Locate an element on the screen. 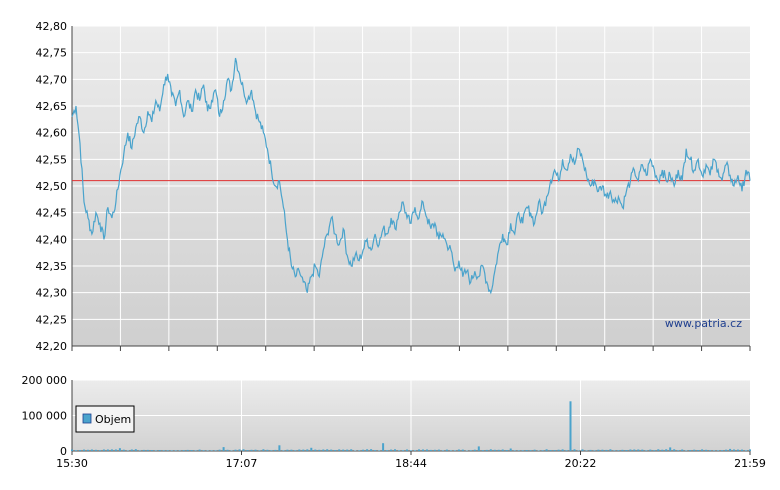 The image size is (780, 490). watermark: www.patria.cz is located at coordinates (703, 323).